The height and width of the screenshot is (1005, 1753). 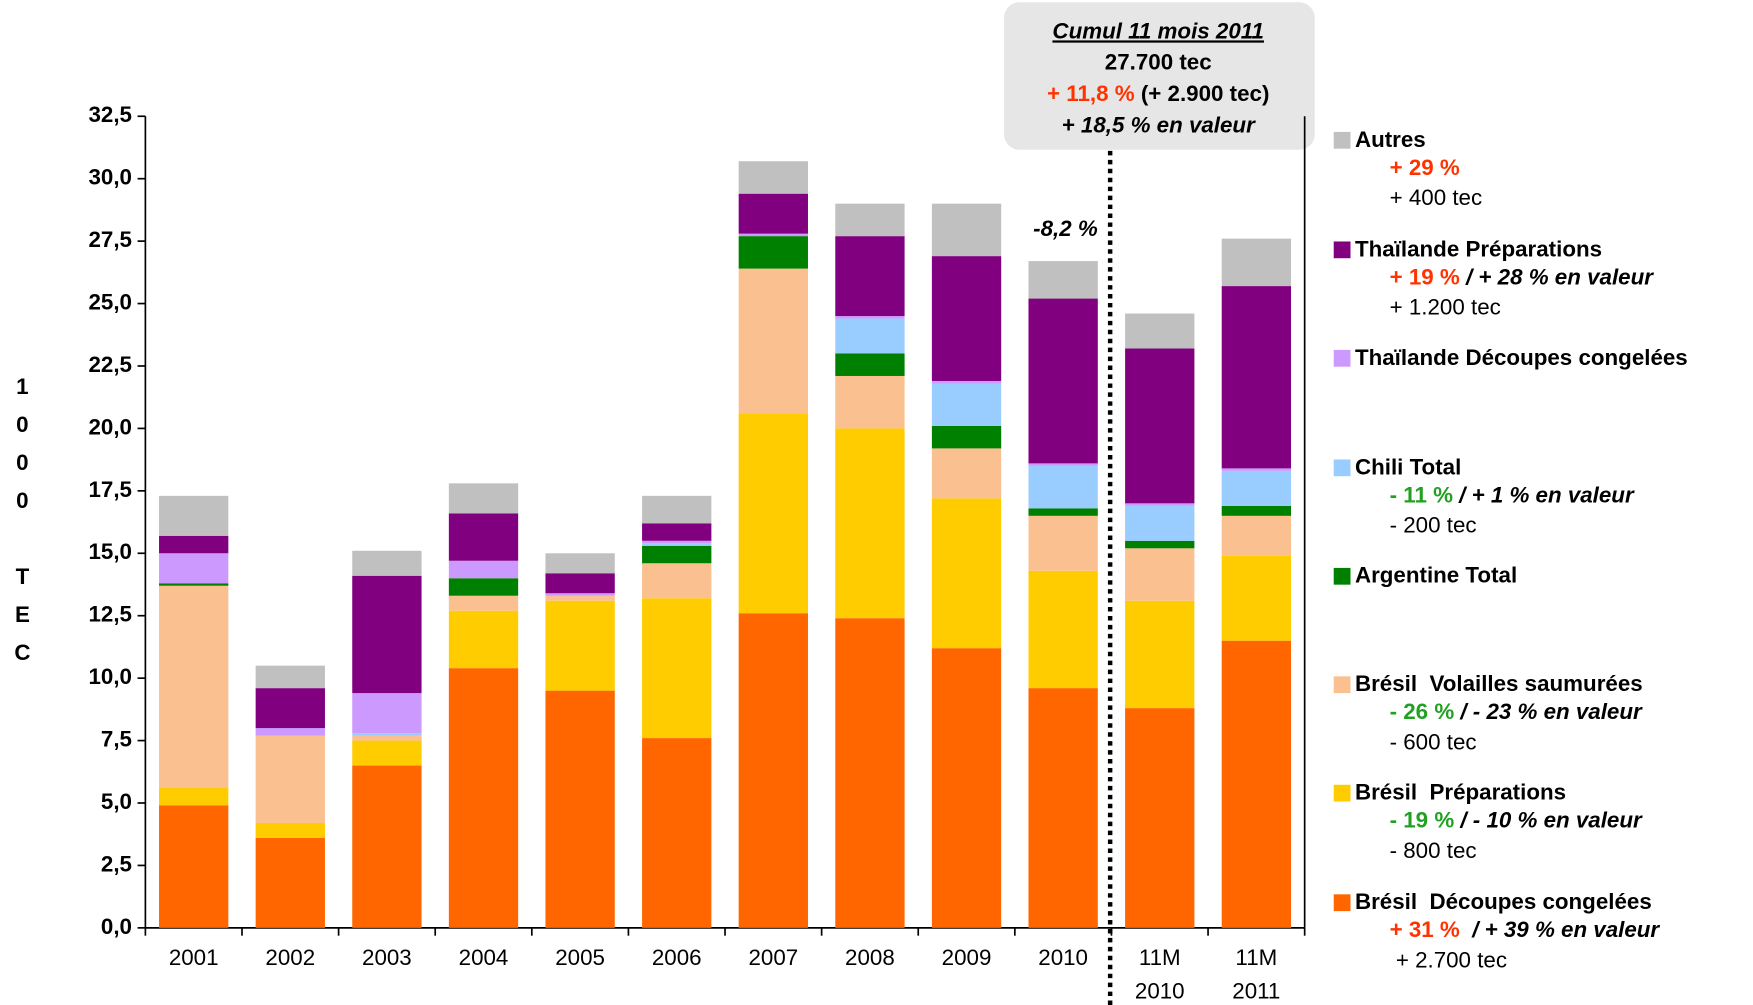 What do you see at coordinates (1422, 820) in the screenshot?
I see `text-run: - 19 %` at bounding box center [1422, 820].